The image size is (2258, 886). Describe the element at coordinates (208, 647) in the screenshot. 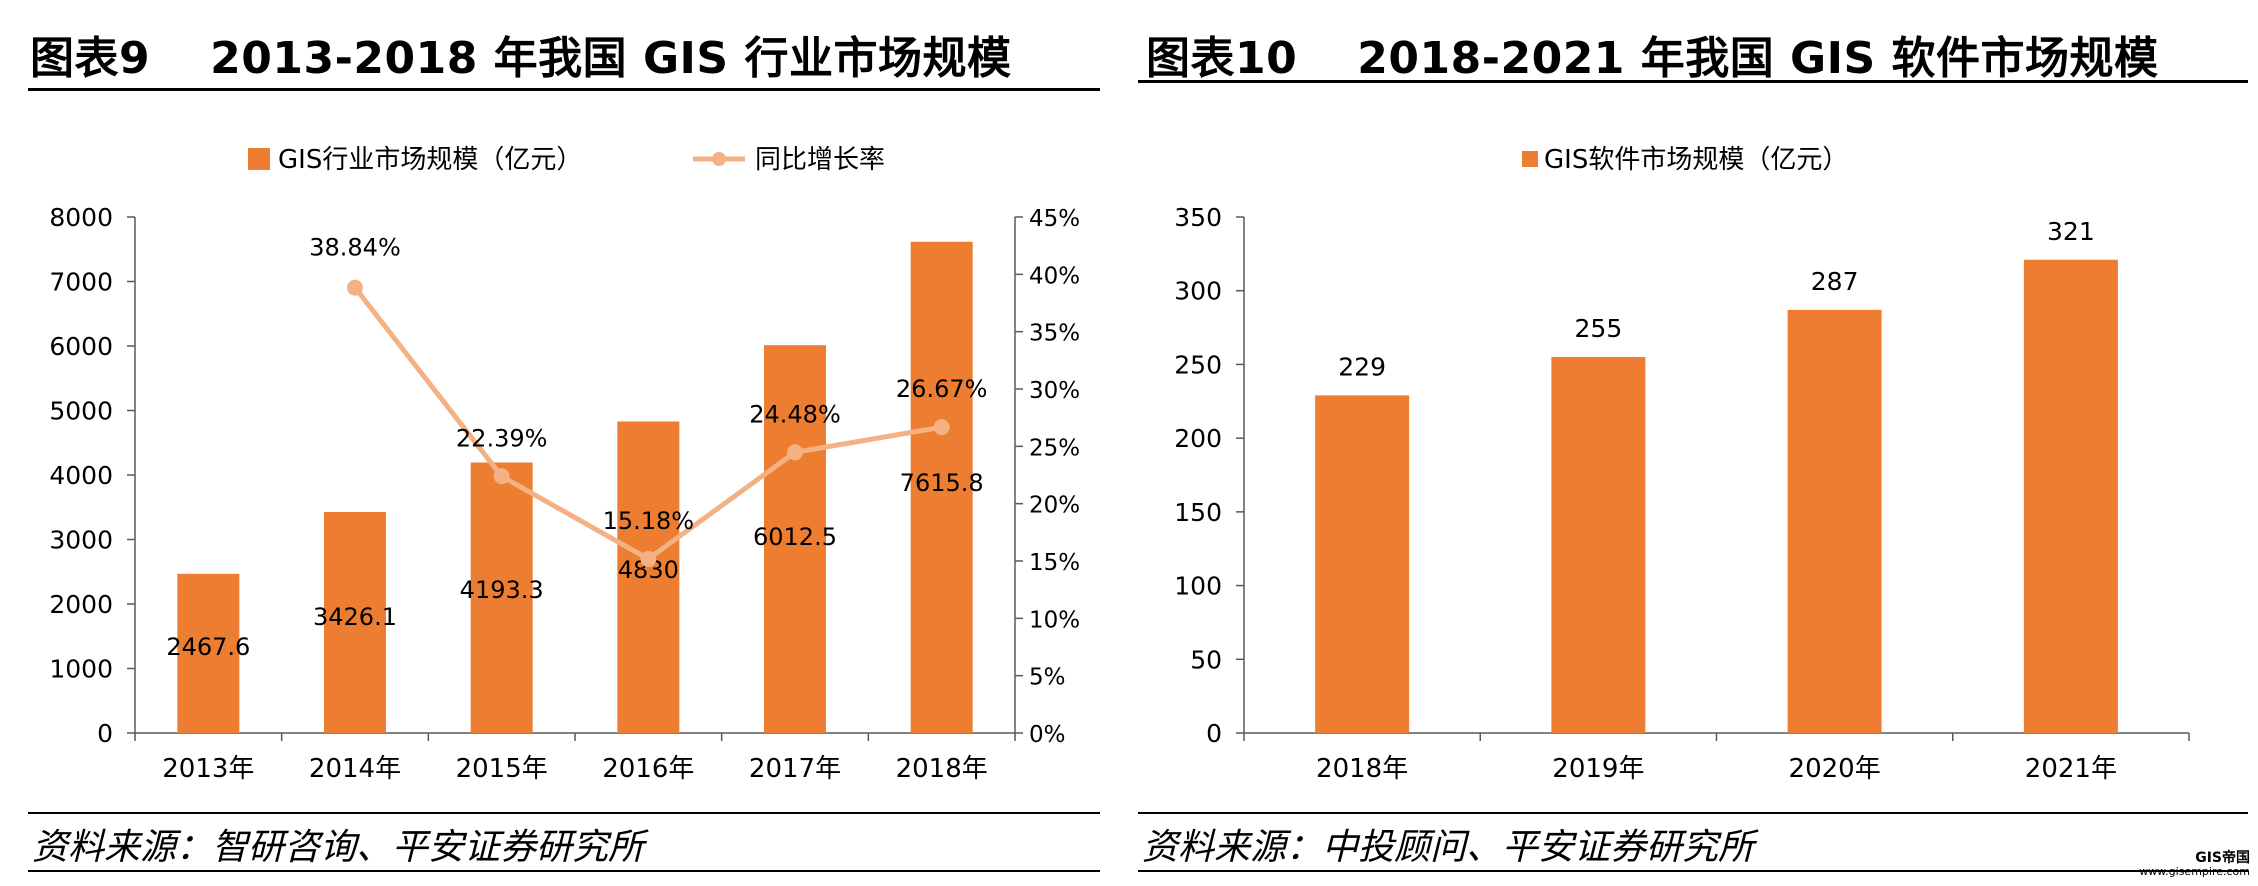

I see `bar-data-label: 2467.6` at that location.